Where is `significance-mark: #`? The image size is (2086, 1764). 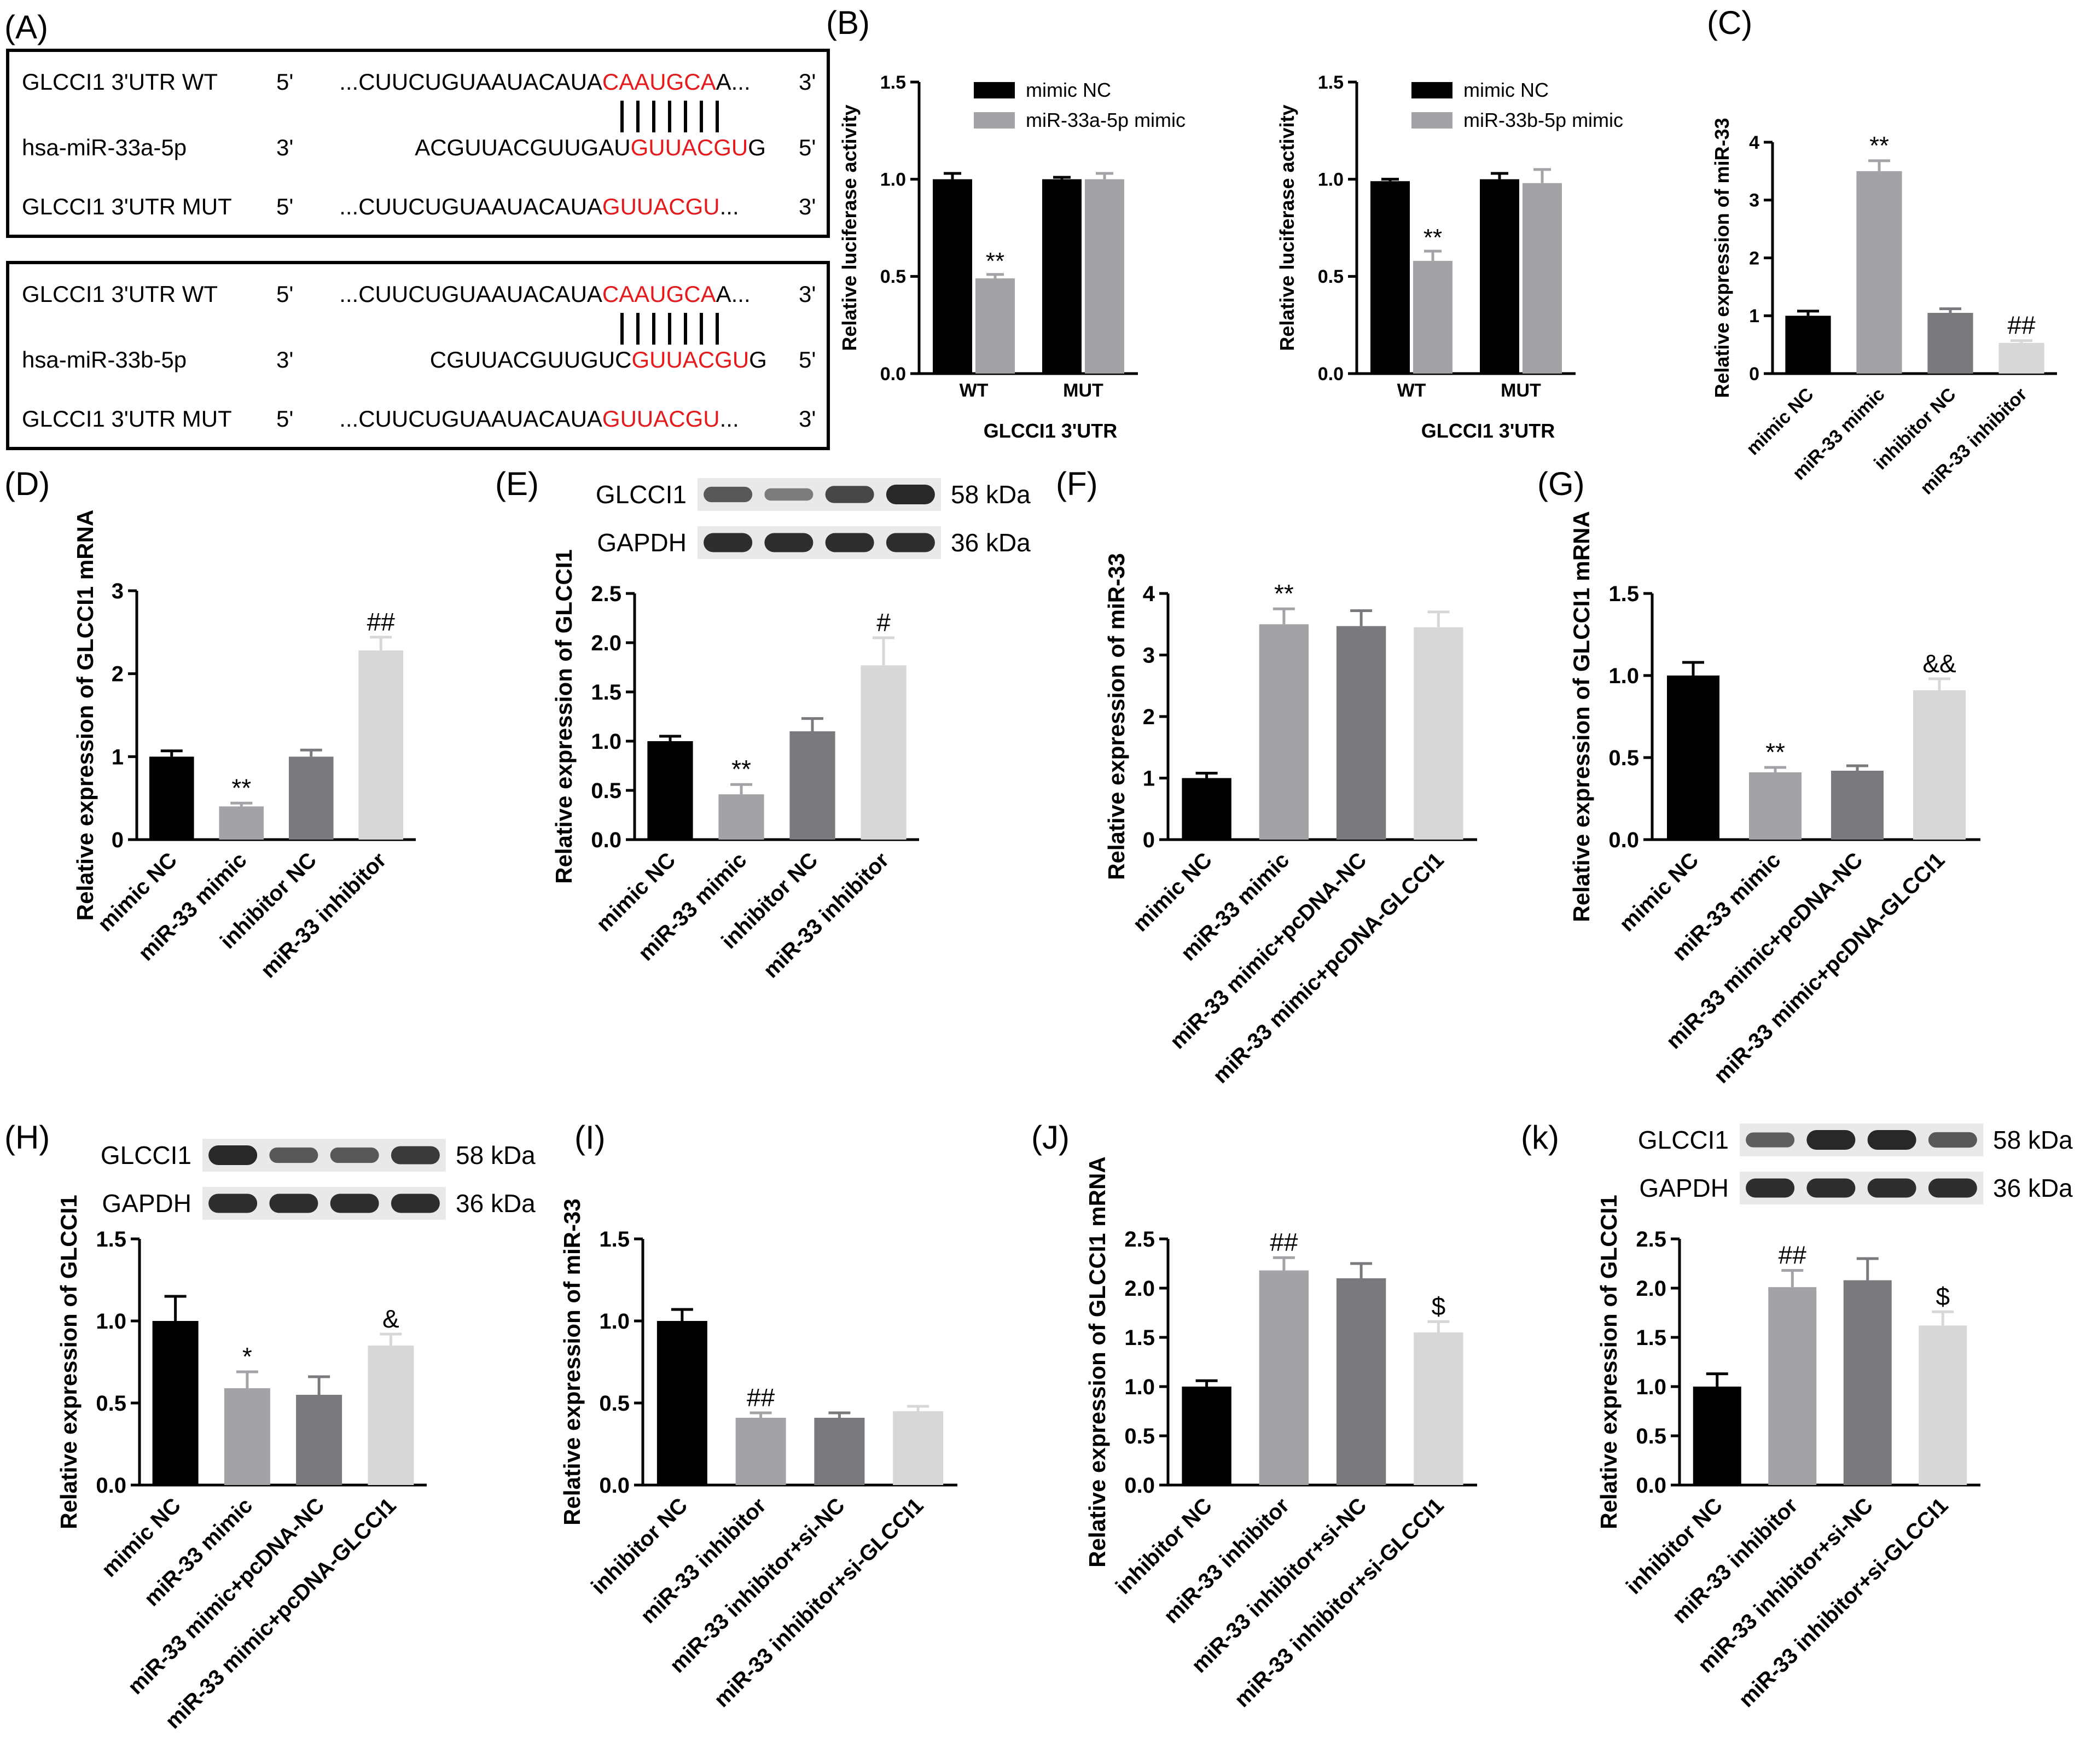 significance-mark: # is located at coordinates (884, 622).